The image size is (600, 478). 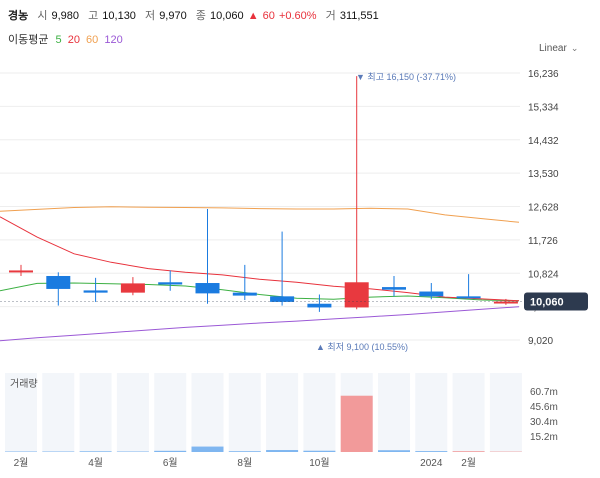 What do you see at coordinates (406, 77) in the screenshot?
I see `high-annotation: ▼ 최고 16,150 (-37.71%)` at bounding box center [406, 77].